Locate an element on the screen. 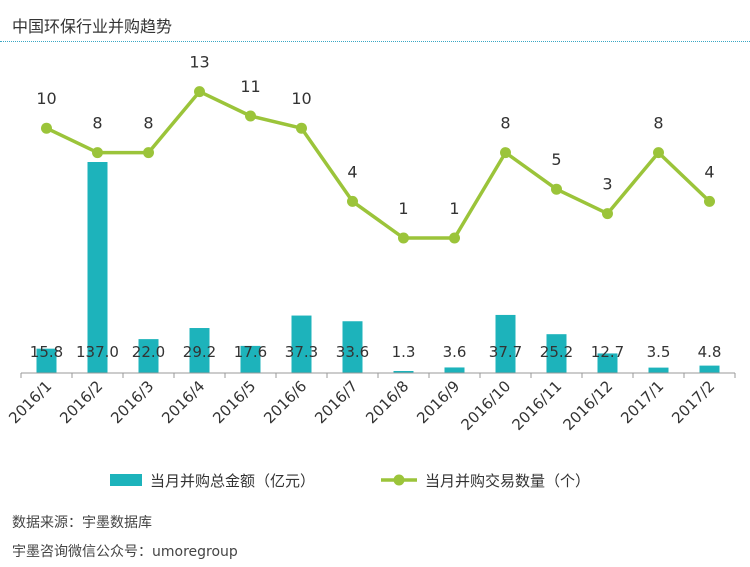 This screenshot has width=750, height=567. bar-data-label: 137.0 is located at coordinates (97, 352).